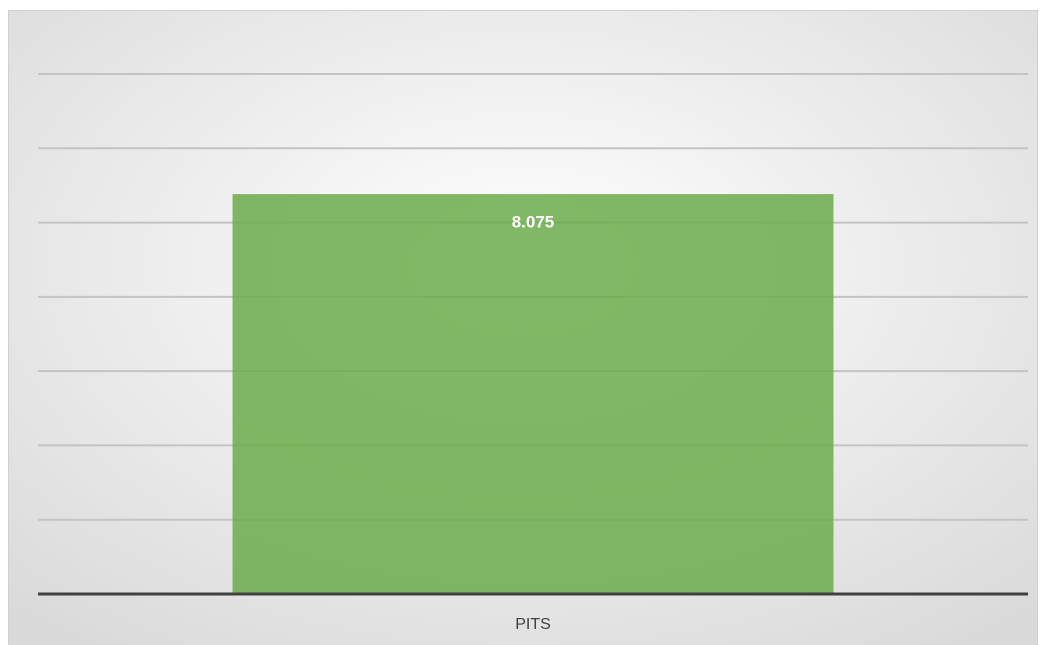 This screenshot has width=1045, height=645. What do you see at coordinates (533, 222) in the screenshot?
I see `data-label: 8.075` at bounding box center [533, 222].